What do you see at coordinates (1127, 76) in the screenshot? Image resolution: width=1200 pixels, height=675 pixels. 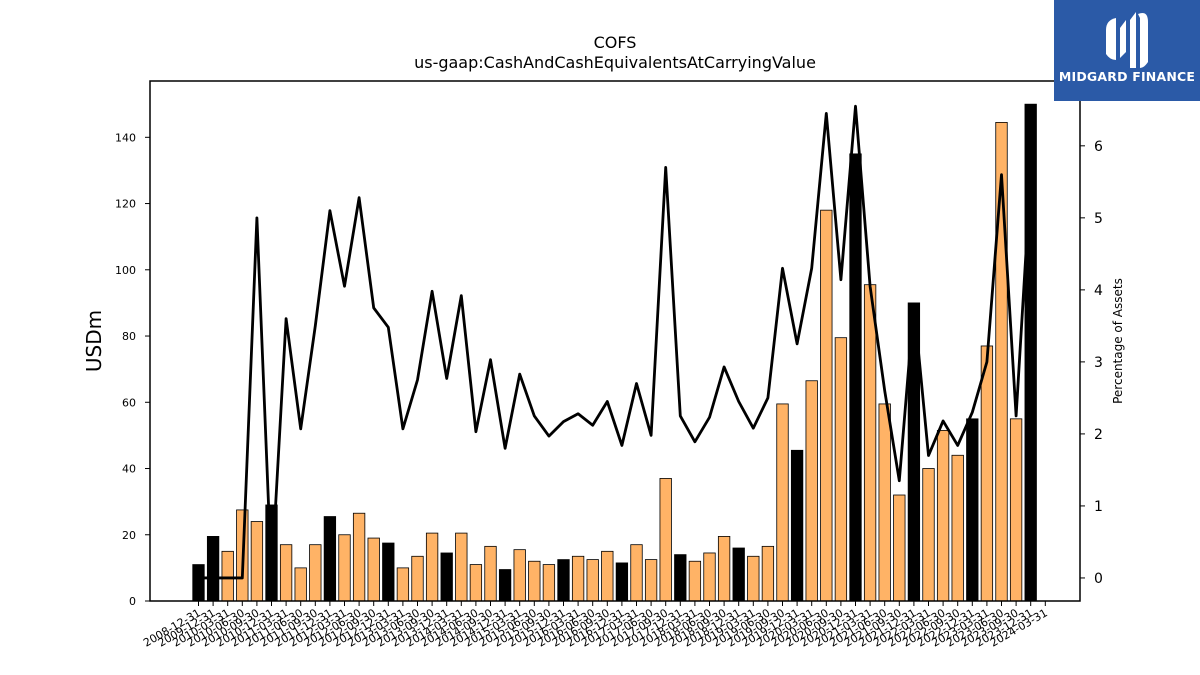 I see `logo-text: MIDGARD FINANCE` at bounding box center [1127, 76].